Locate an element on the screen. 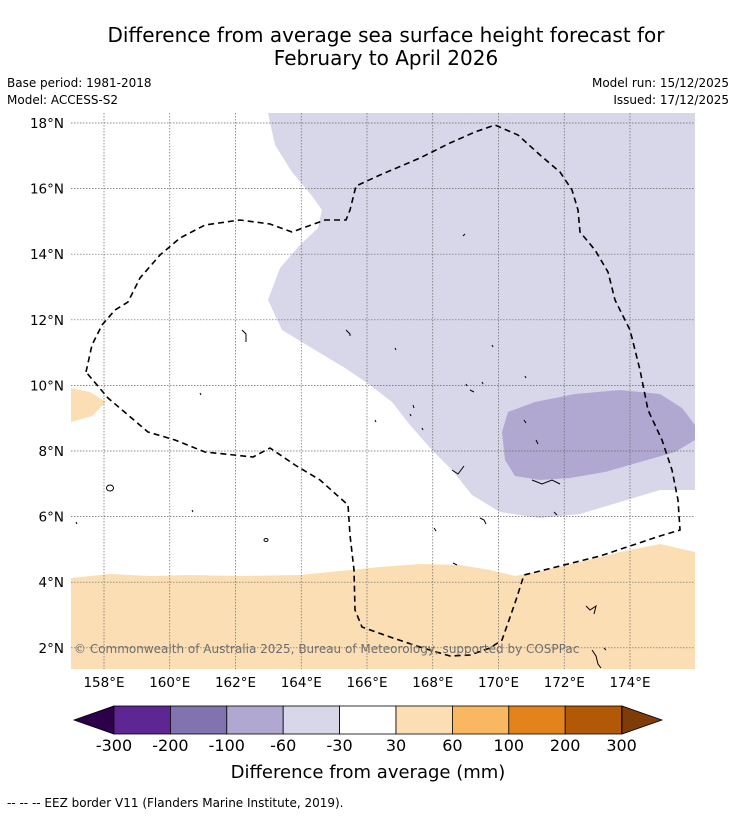  colorbar-tick-labels: -300 -200 -100 -60 -30 30 60 100 200 300 is located at coordinates (366, 745).